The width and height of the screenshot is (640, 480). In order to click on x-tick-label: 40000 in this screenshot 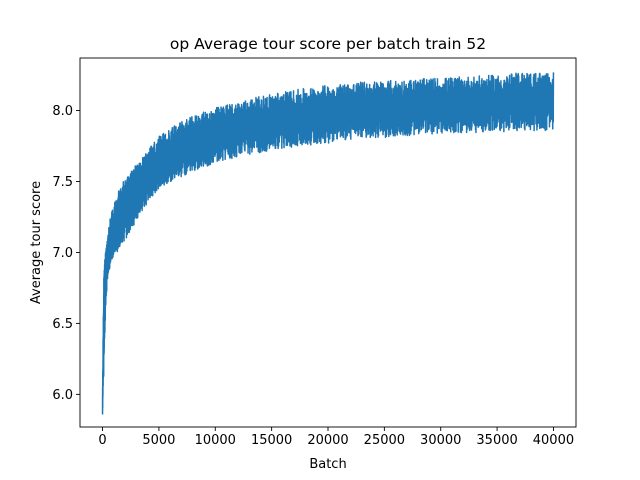, I will do `click(553, 440)`.